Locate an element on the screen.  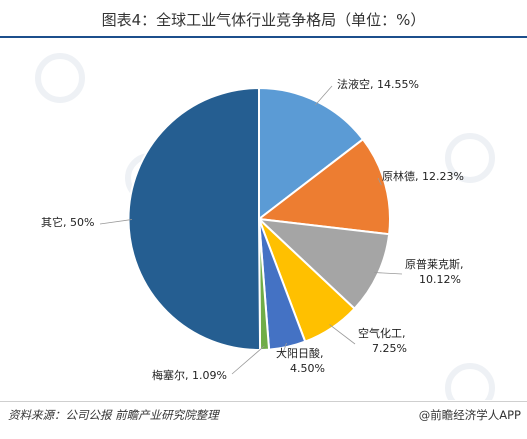
brand-credit: @前瞻经济学人APP is located at coordinates (469, 415).